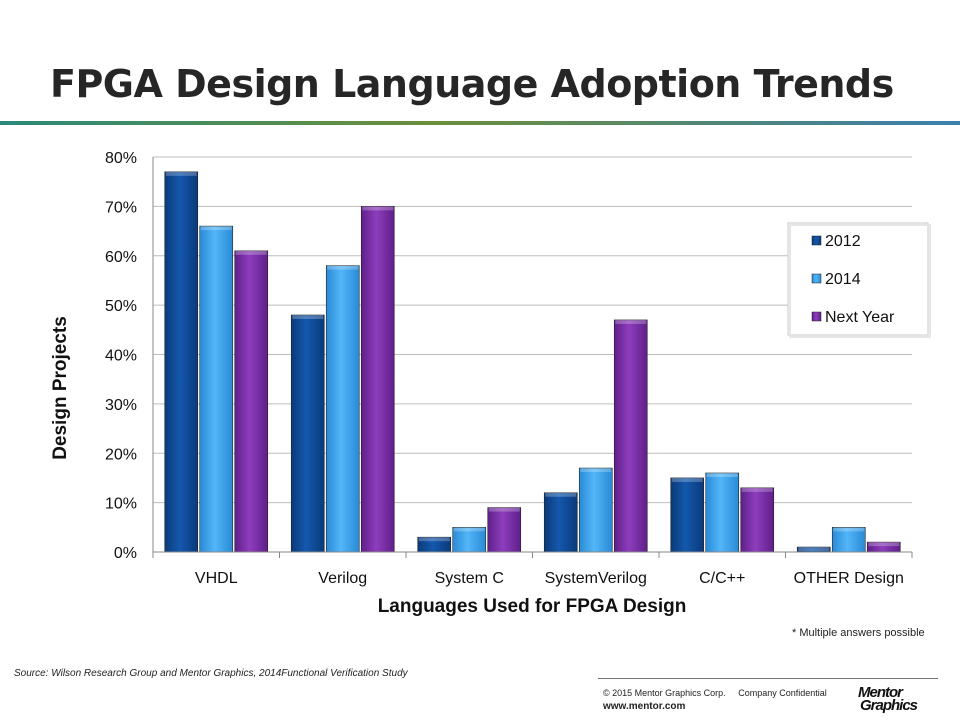  Describe the element at coordinates (342, 409) in the screenshot. I see `bar-2014-verilog` at that location.